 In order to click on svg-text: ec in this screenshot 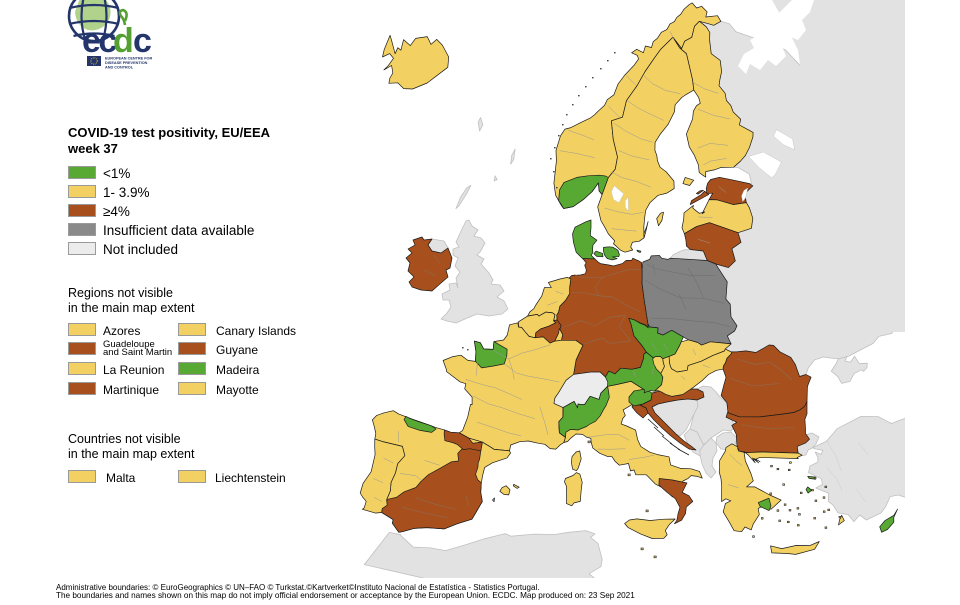, I will do `click(99, 41)`.